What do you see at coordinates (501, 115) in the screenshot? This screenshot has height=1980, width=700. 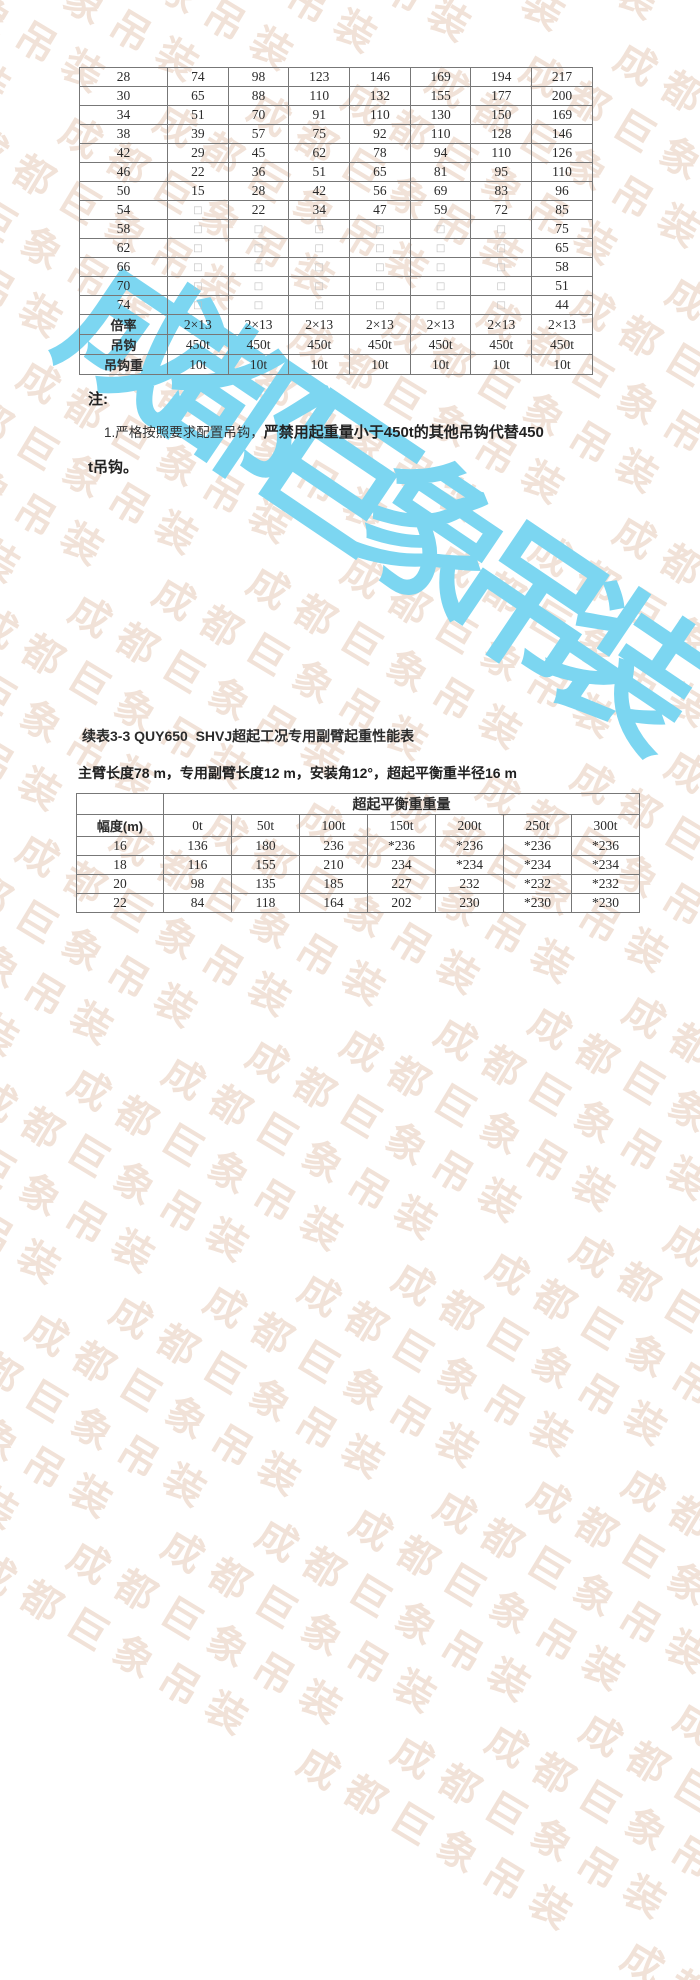 I see `capacity-cell: 150` at bounding box center [501, 115].